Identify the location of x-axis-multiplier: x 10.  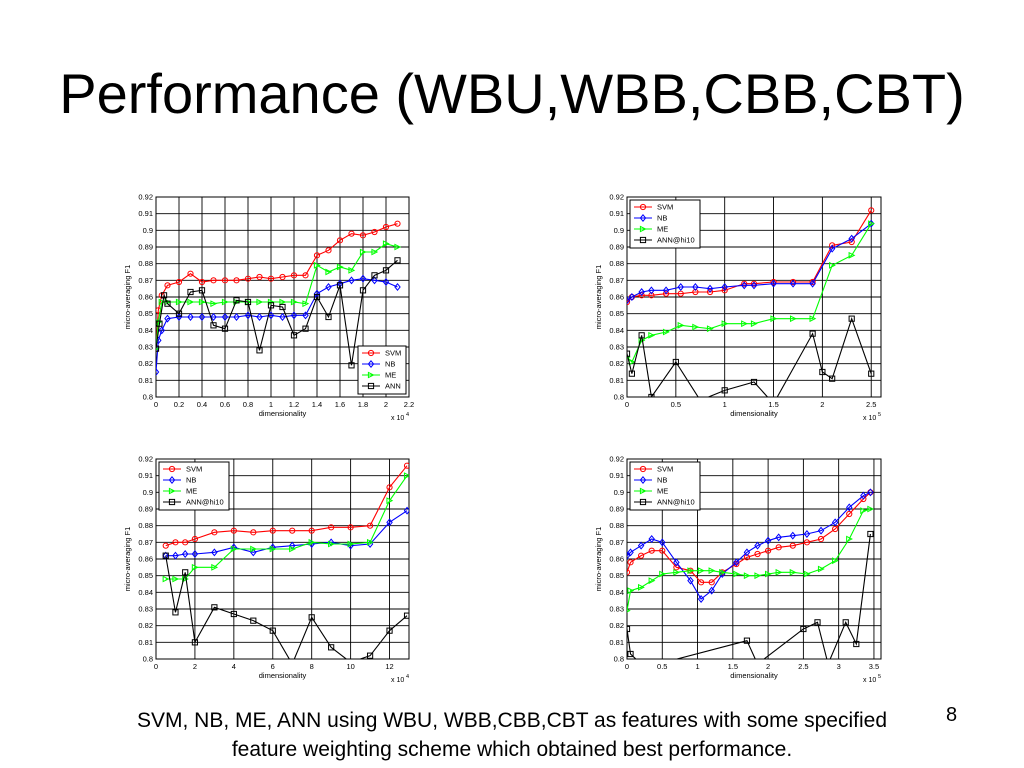
(869, 680).